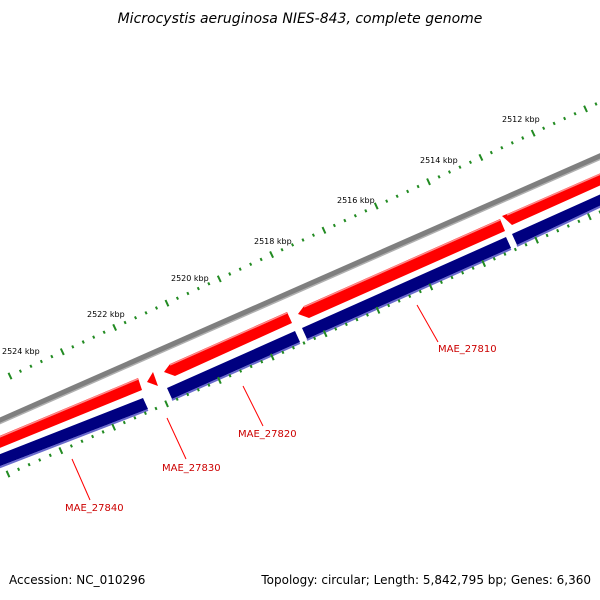  What do you see at coordinates (273, 241) in the screenshot?
I see `scale-label: 2518 kbp` at bounding box center [273, 241].